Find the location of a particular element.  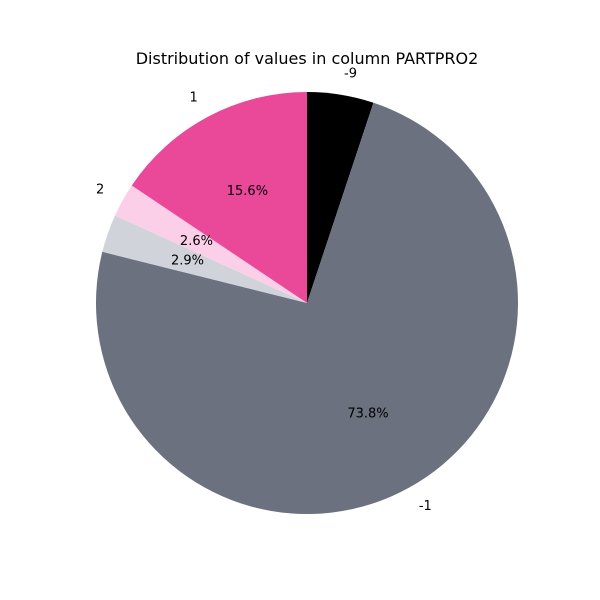

slice-category-label: -1 is located at coordinates (425, 506).